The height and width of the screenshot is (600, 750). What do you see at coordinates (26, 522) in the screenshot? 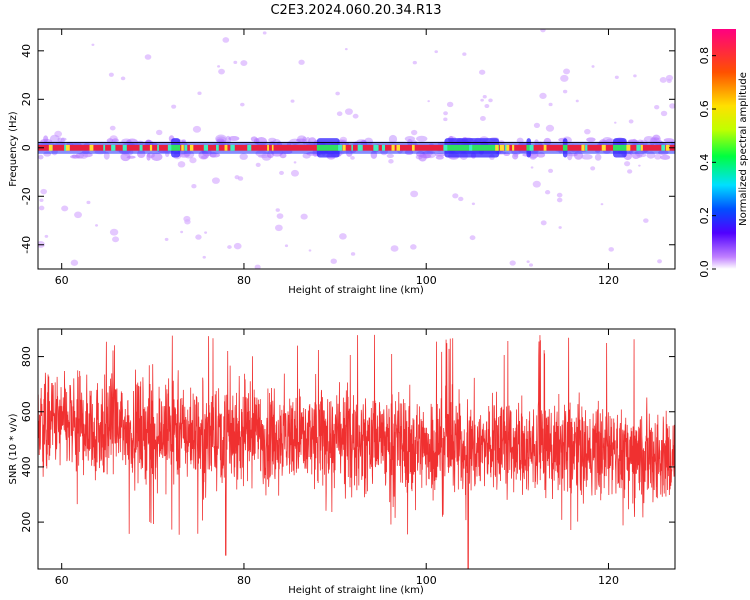
I see `snr-y-tick-label: 200` at bounding box center [26, 522].